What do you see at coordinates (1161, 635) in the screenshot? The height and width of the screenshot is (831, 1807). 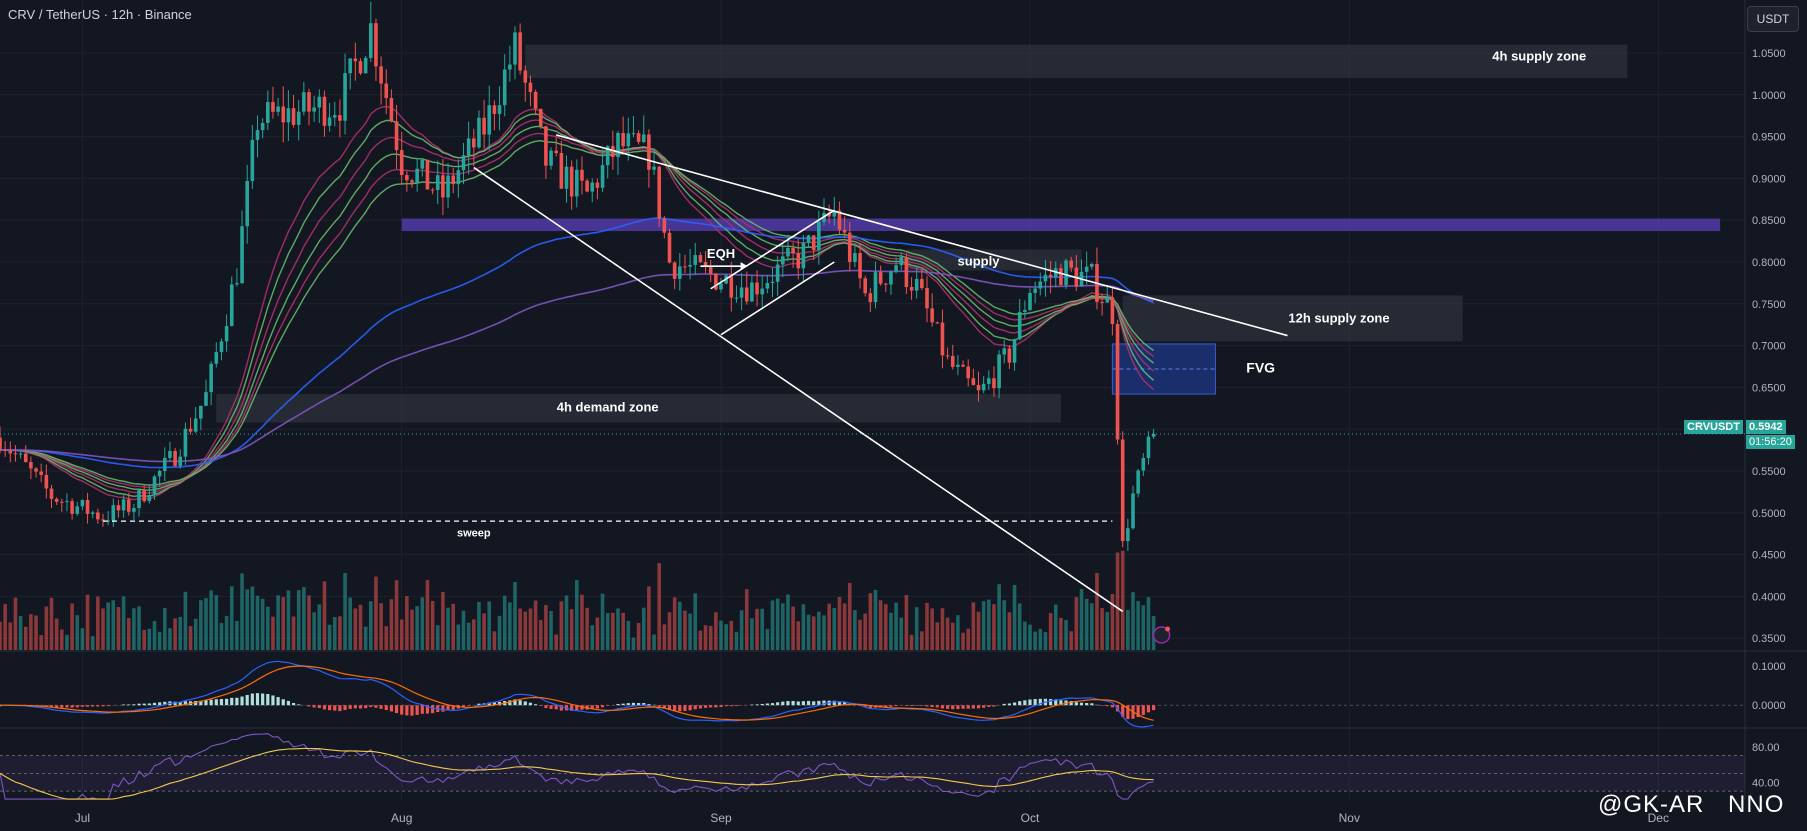 I see `alert-icon` at bounding box center [1161, 635].